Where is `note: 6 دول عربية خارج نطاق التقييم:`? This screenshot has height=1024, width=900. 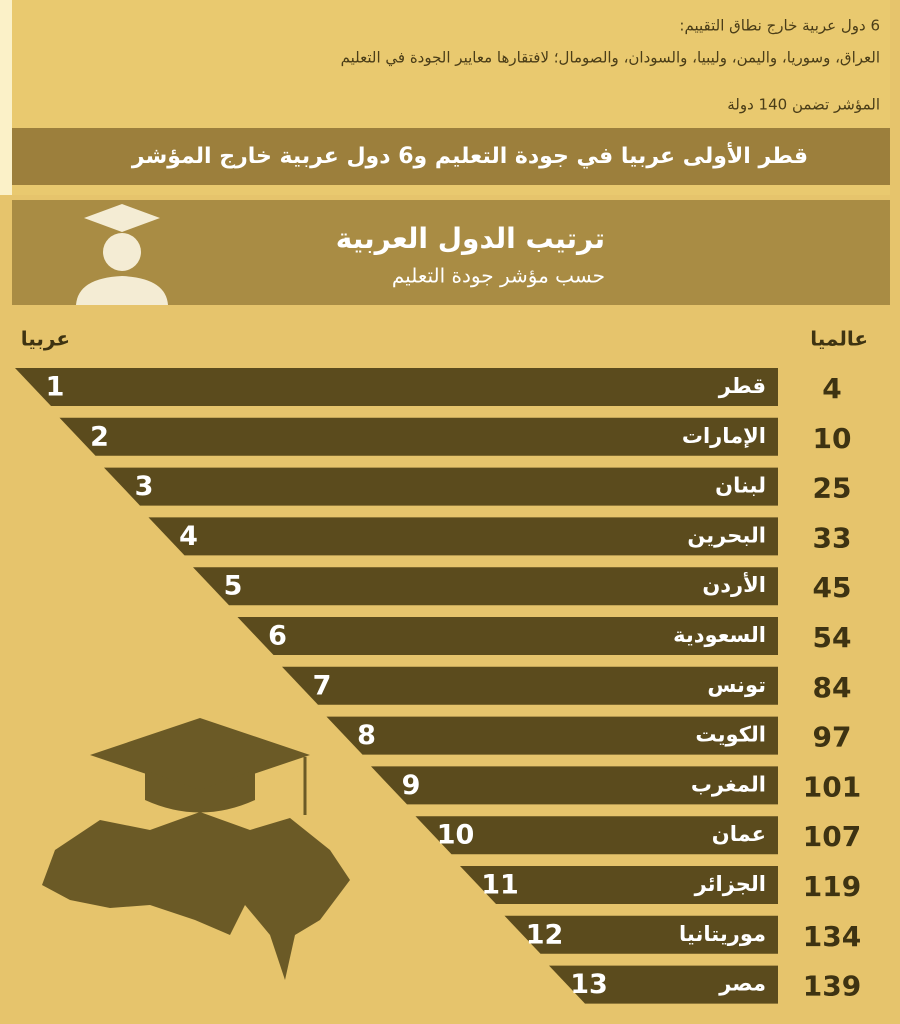
note: 6 دول عربية خارج نطاق التقييم: is located at coordinates (779, 26).